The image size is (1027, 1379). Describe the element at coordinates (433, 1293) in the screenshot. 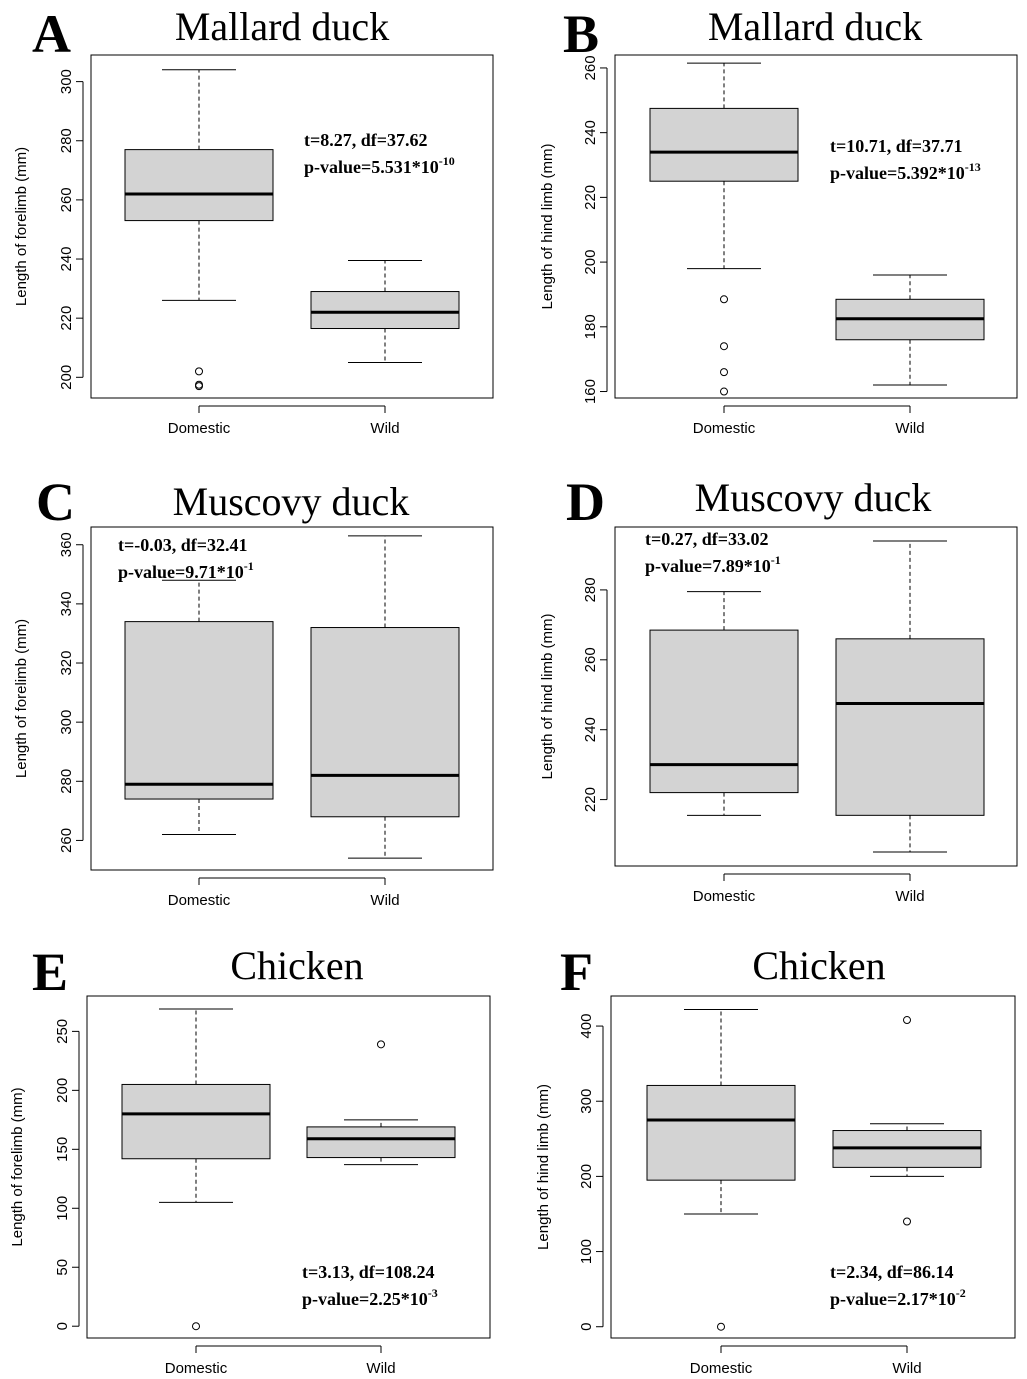

I see `p-value-exponent: -3` at that location.